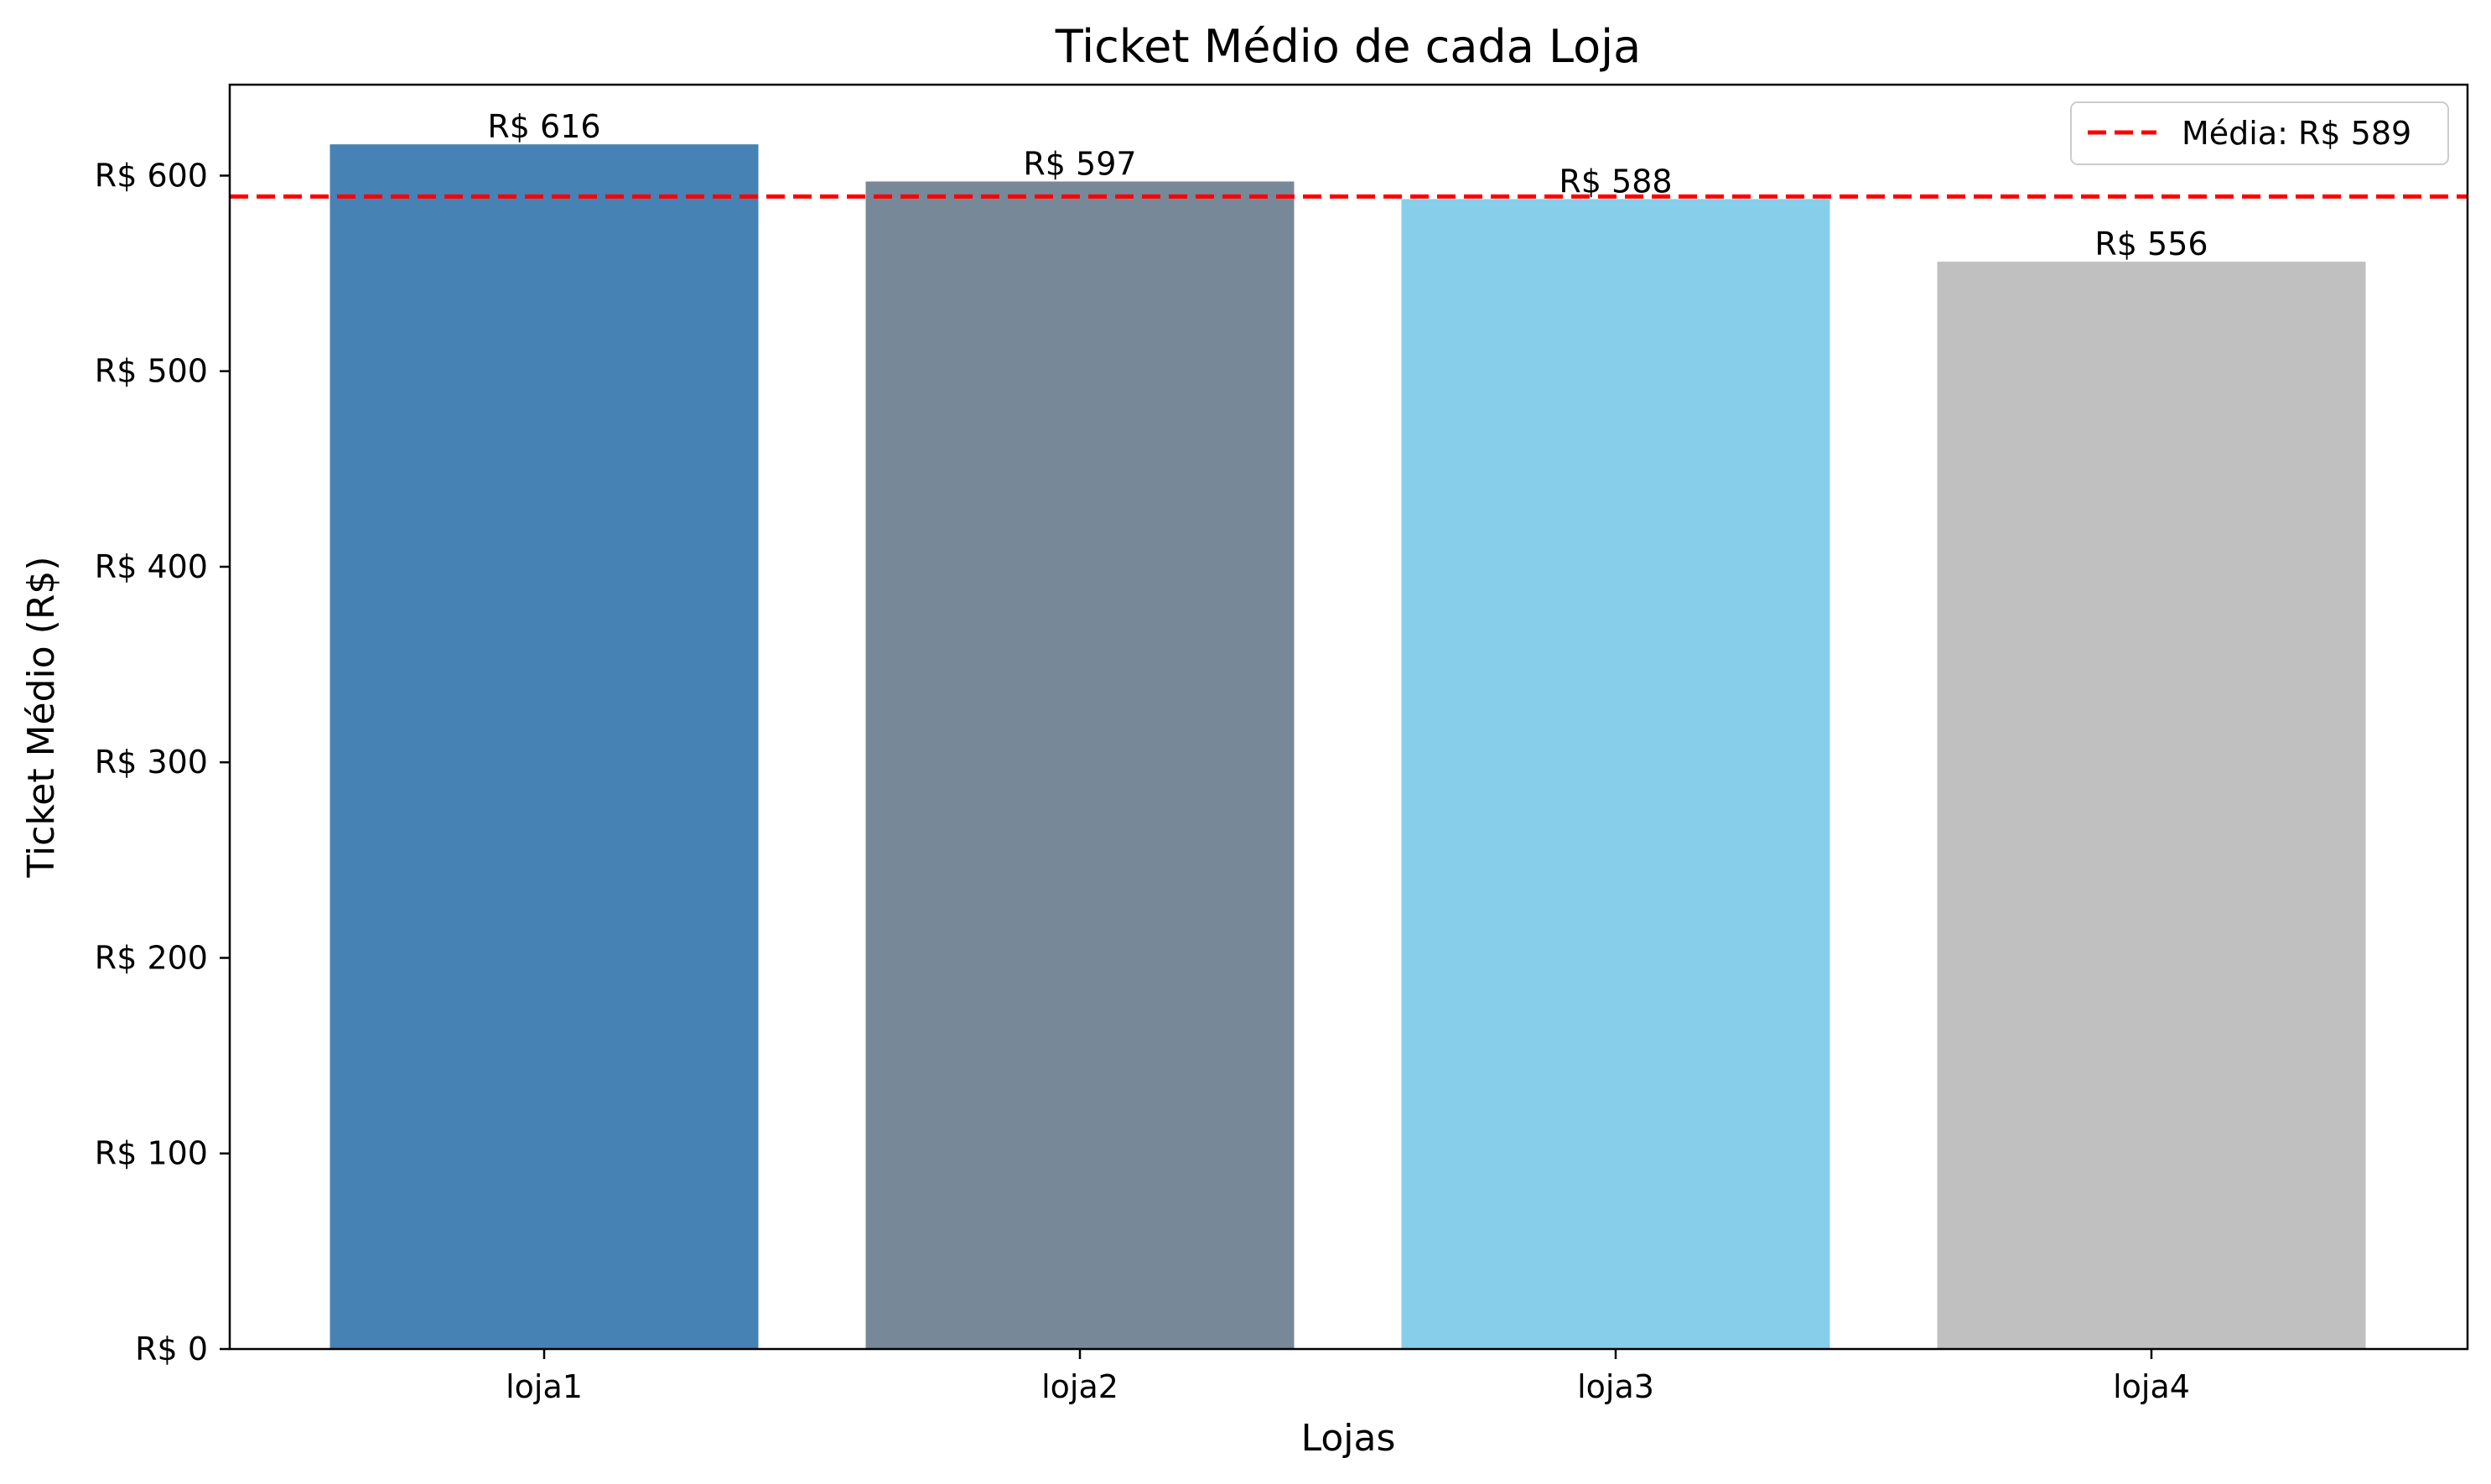 The image size is (2491, 1484). I want to click on y-axis: R$ 0 R$ 100 R$ 200 R$ 300 R$ 400 R$ 500 R$ 600, so click(162, 762).